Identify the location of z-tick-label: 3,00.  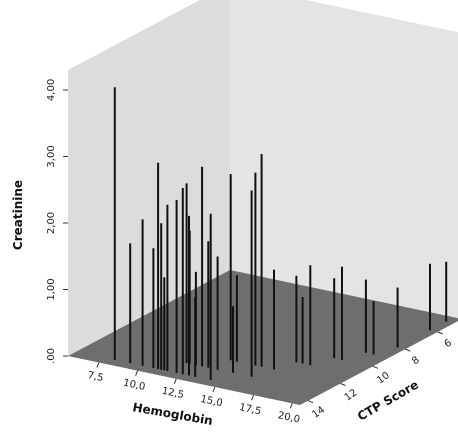
(51, 156).